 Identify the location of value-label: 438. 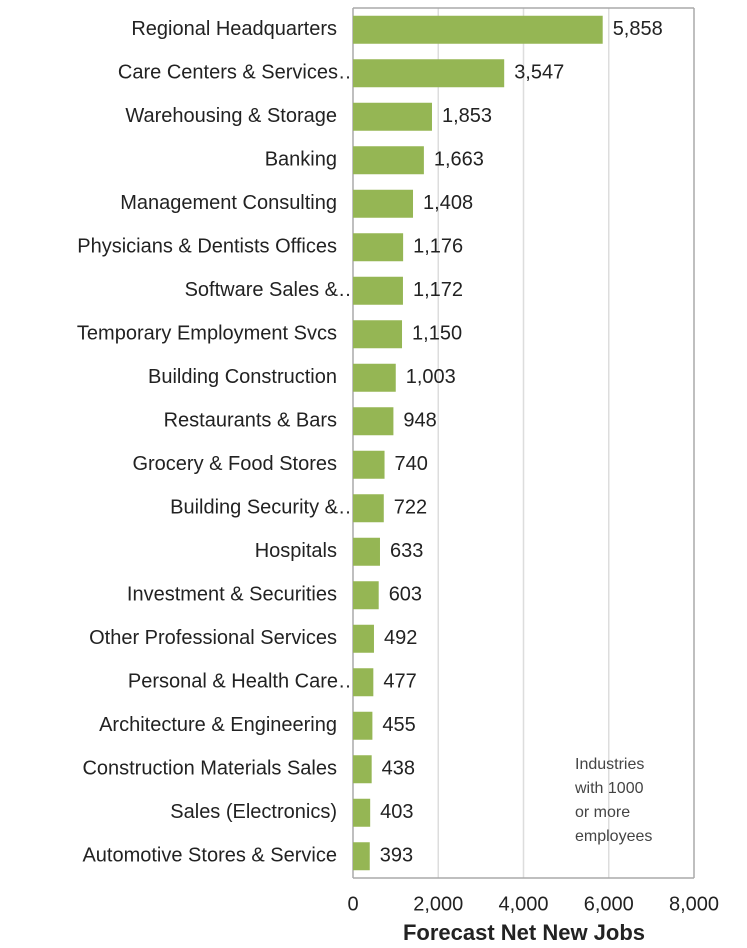
(398, 769).